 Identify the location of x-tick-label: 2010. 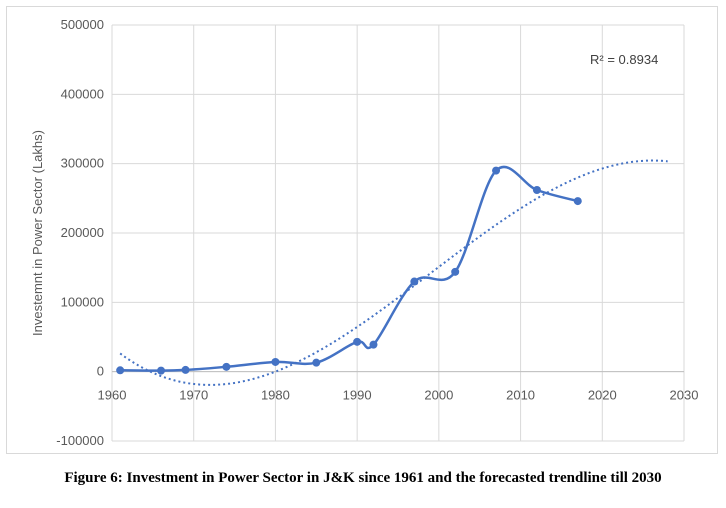
(520, 395).